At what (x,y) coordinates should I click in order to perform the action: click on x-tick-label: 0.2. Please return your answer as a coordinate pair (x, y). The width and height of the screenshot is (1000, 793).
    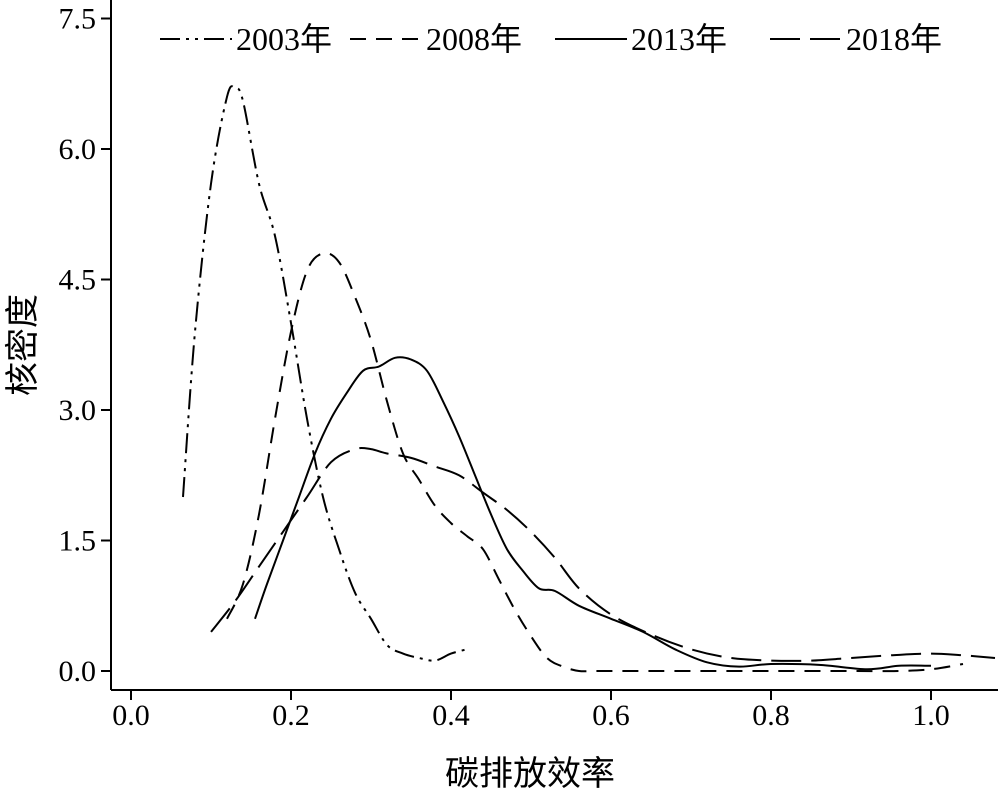
    Looking at the image, I should click on (291, 715).